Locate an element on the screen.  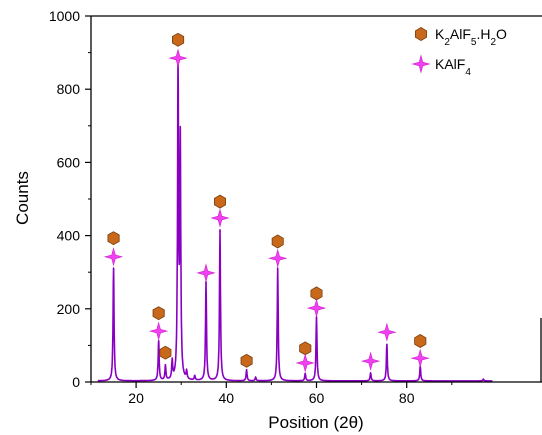
x-tick-label: 20 is located at coordinates (136, 398).